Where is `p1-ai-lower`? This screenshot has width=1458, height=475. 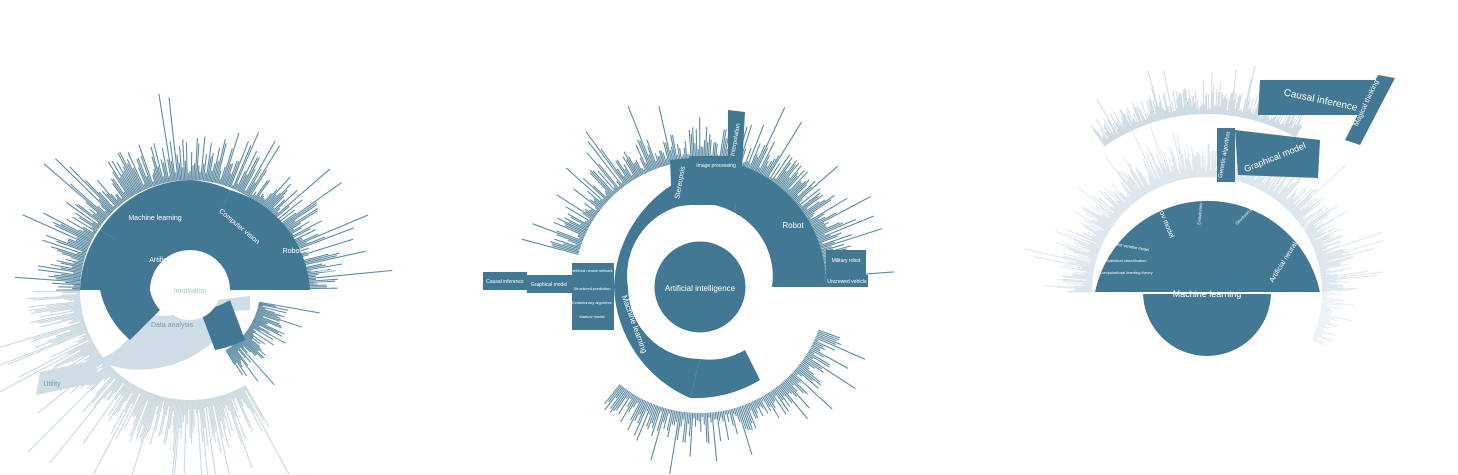
p1-ai-lower is located at coordinates (130, 315).